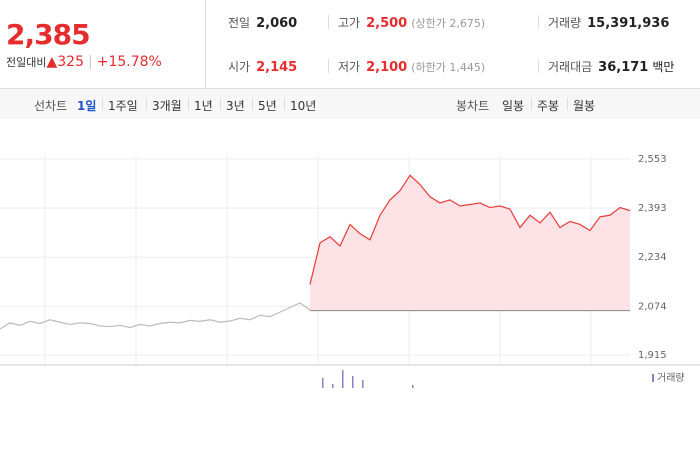  Describe the element at coordinates (203, 106) in the screenshot. I see `tab: 1년` at that location.